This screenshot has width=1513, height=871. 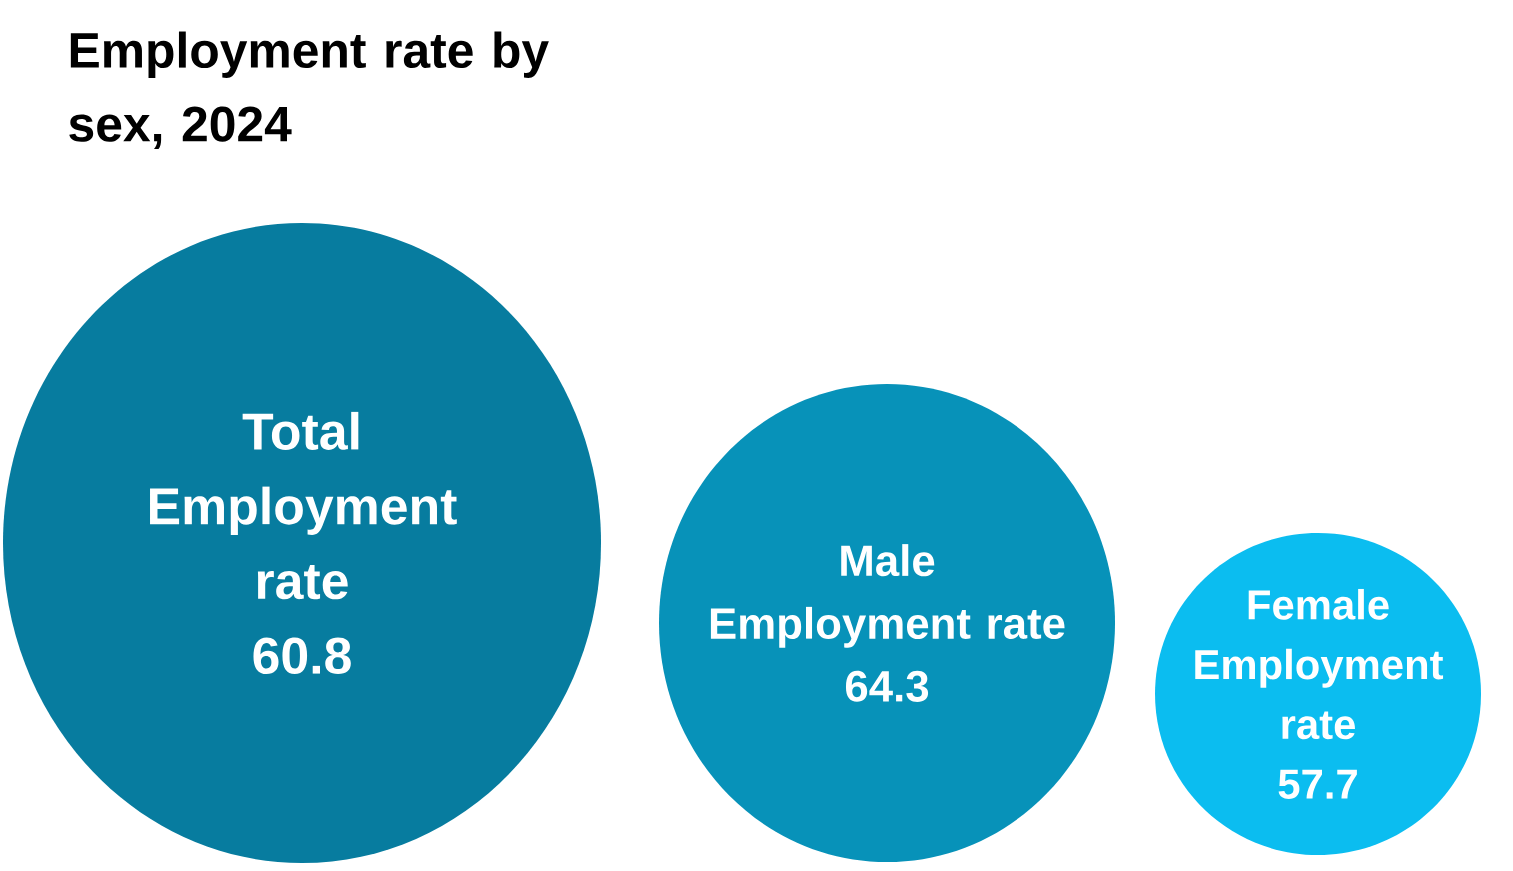 I want to click on data-label: 64.3, so click(x=887, y=686).